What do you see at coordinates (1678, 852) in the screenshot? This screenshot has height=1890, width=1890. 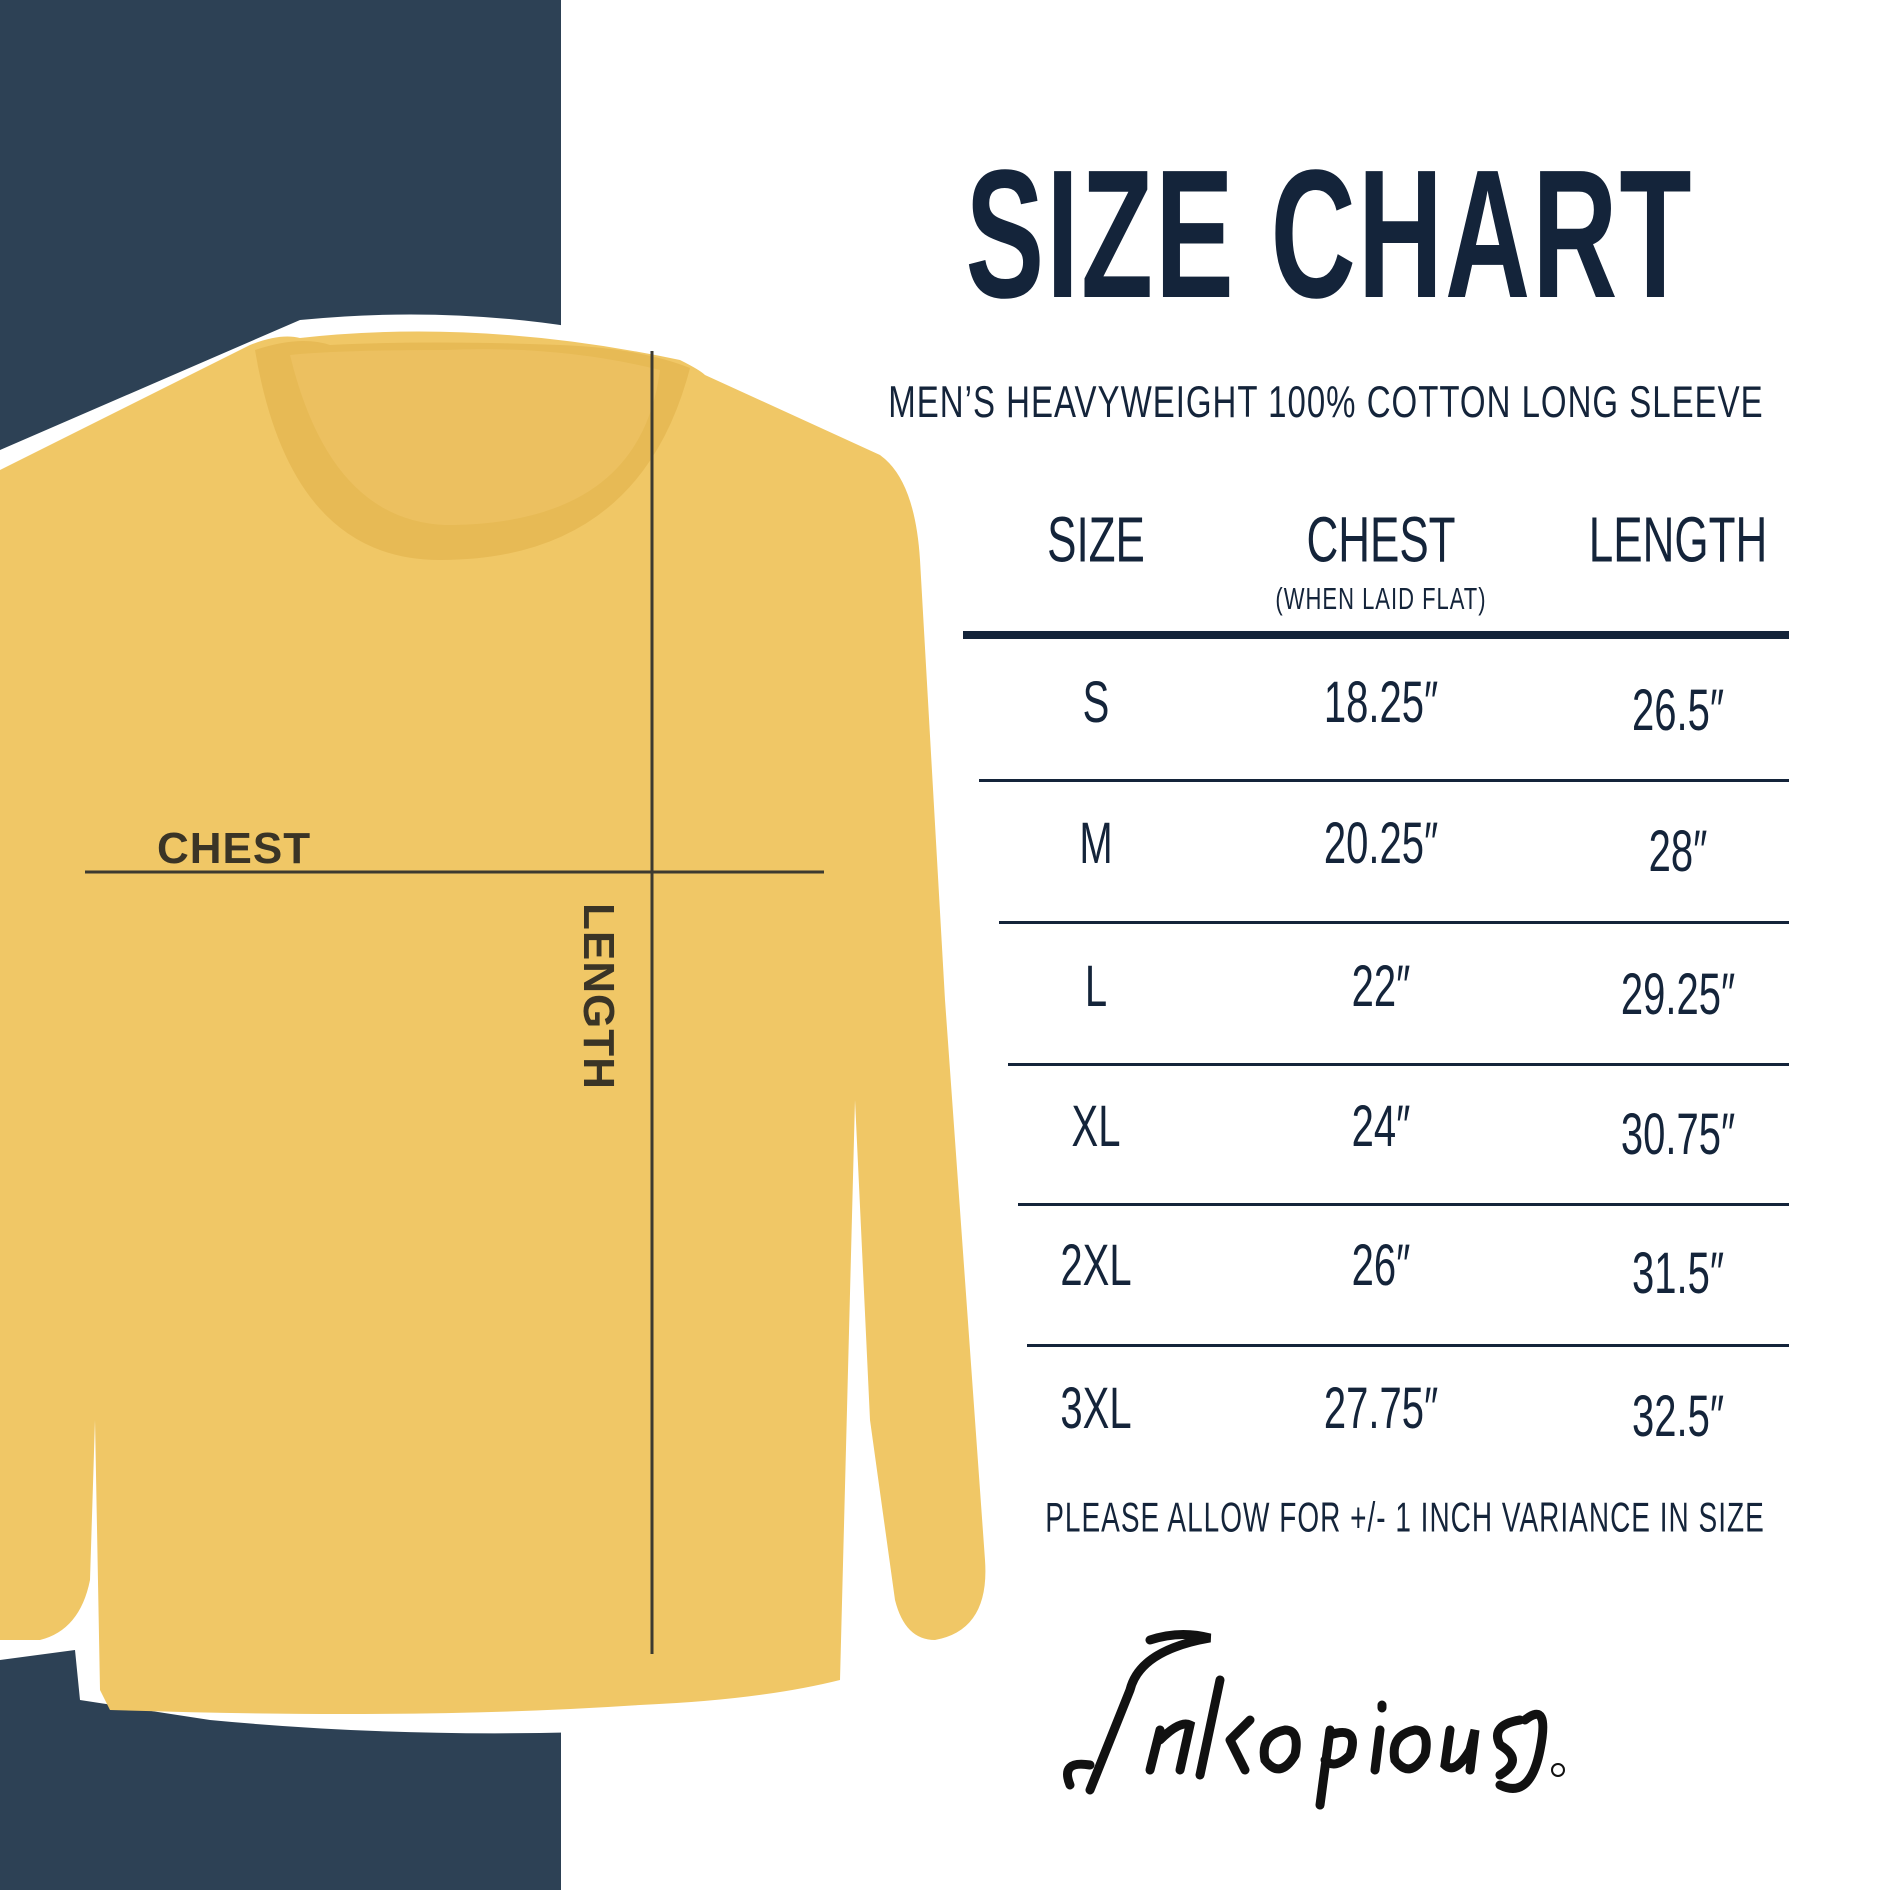 I see `cell-length: 28″` at bounding box center [1678, 852].